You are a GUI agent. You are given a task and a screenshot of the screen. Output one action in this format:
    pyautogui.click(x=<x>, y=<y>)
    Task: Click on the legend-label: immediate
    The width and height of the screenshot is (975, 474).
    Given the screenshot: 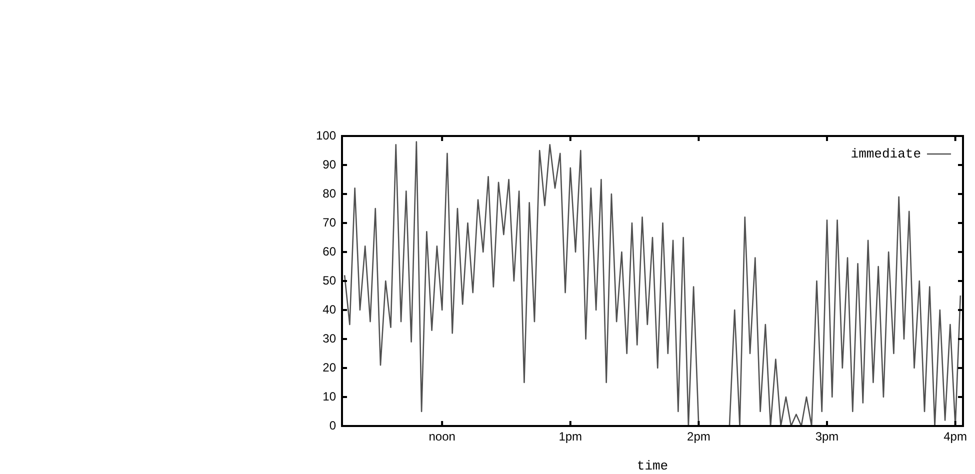 What is the action you would take?
    pyautogui.click(x=885, y=154)
    